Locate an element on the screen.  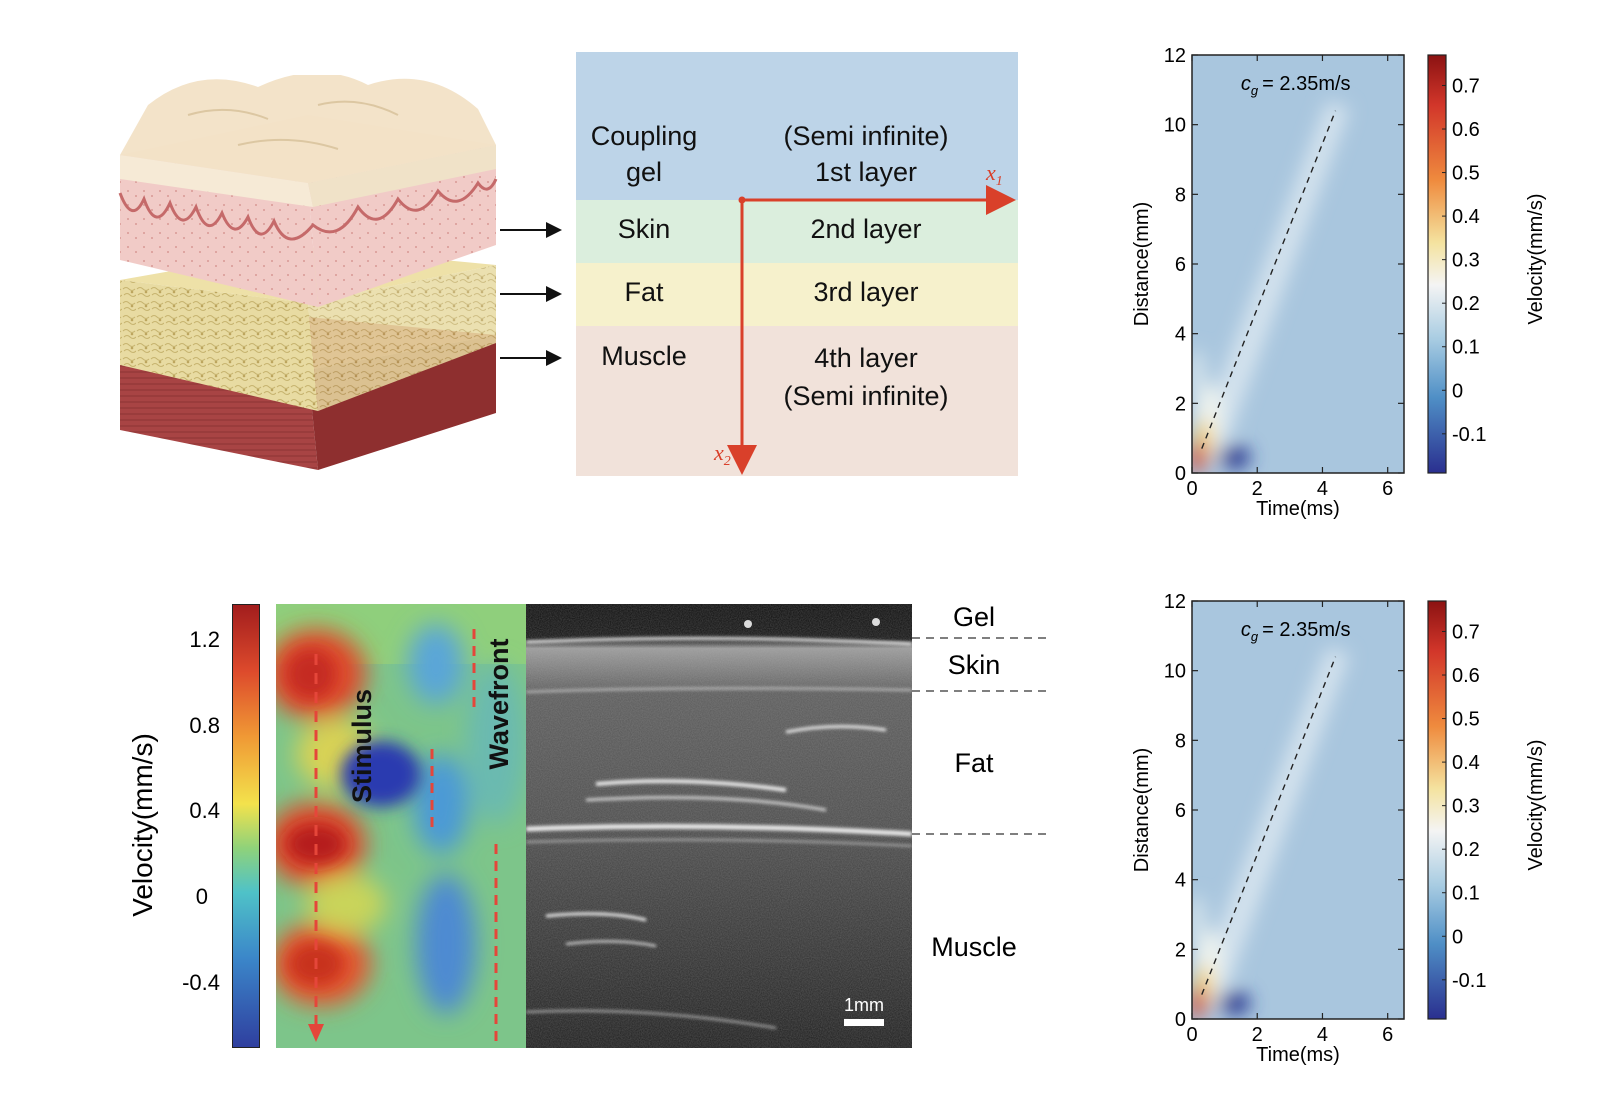
tissue-label-fat: Fat is located at coordinates (644, 292).